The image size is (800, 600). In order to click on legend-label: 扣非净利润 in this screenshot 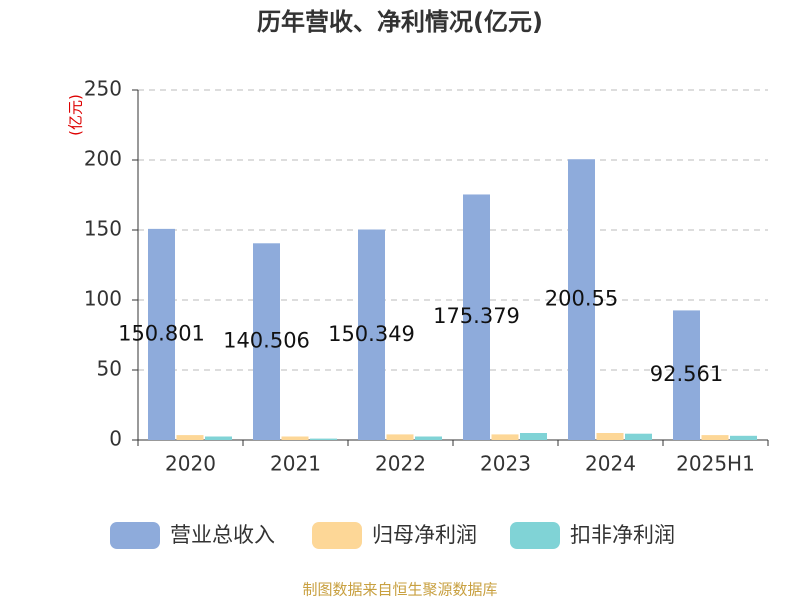, I will do `click(622, 535)`.